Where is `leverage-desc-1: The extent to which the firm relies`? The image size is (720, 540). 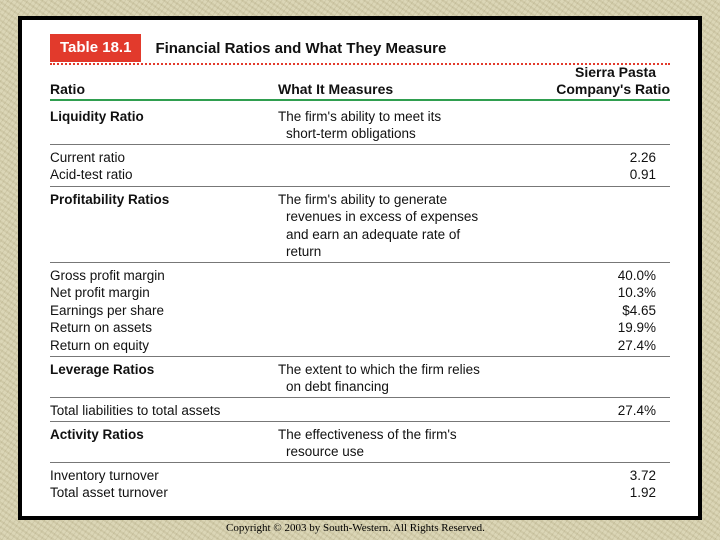
leverage-desc-1: The extent to which the firm relies is located at coordinates (379, 370).